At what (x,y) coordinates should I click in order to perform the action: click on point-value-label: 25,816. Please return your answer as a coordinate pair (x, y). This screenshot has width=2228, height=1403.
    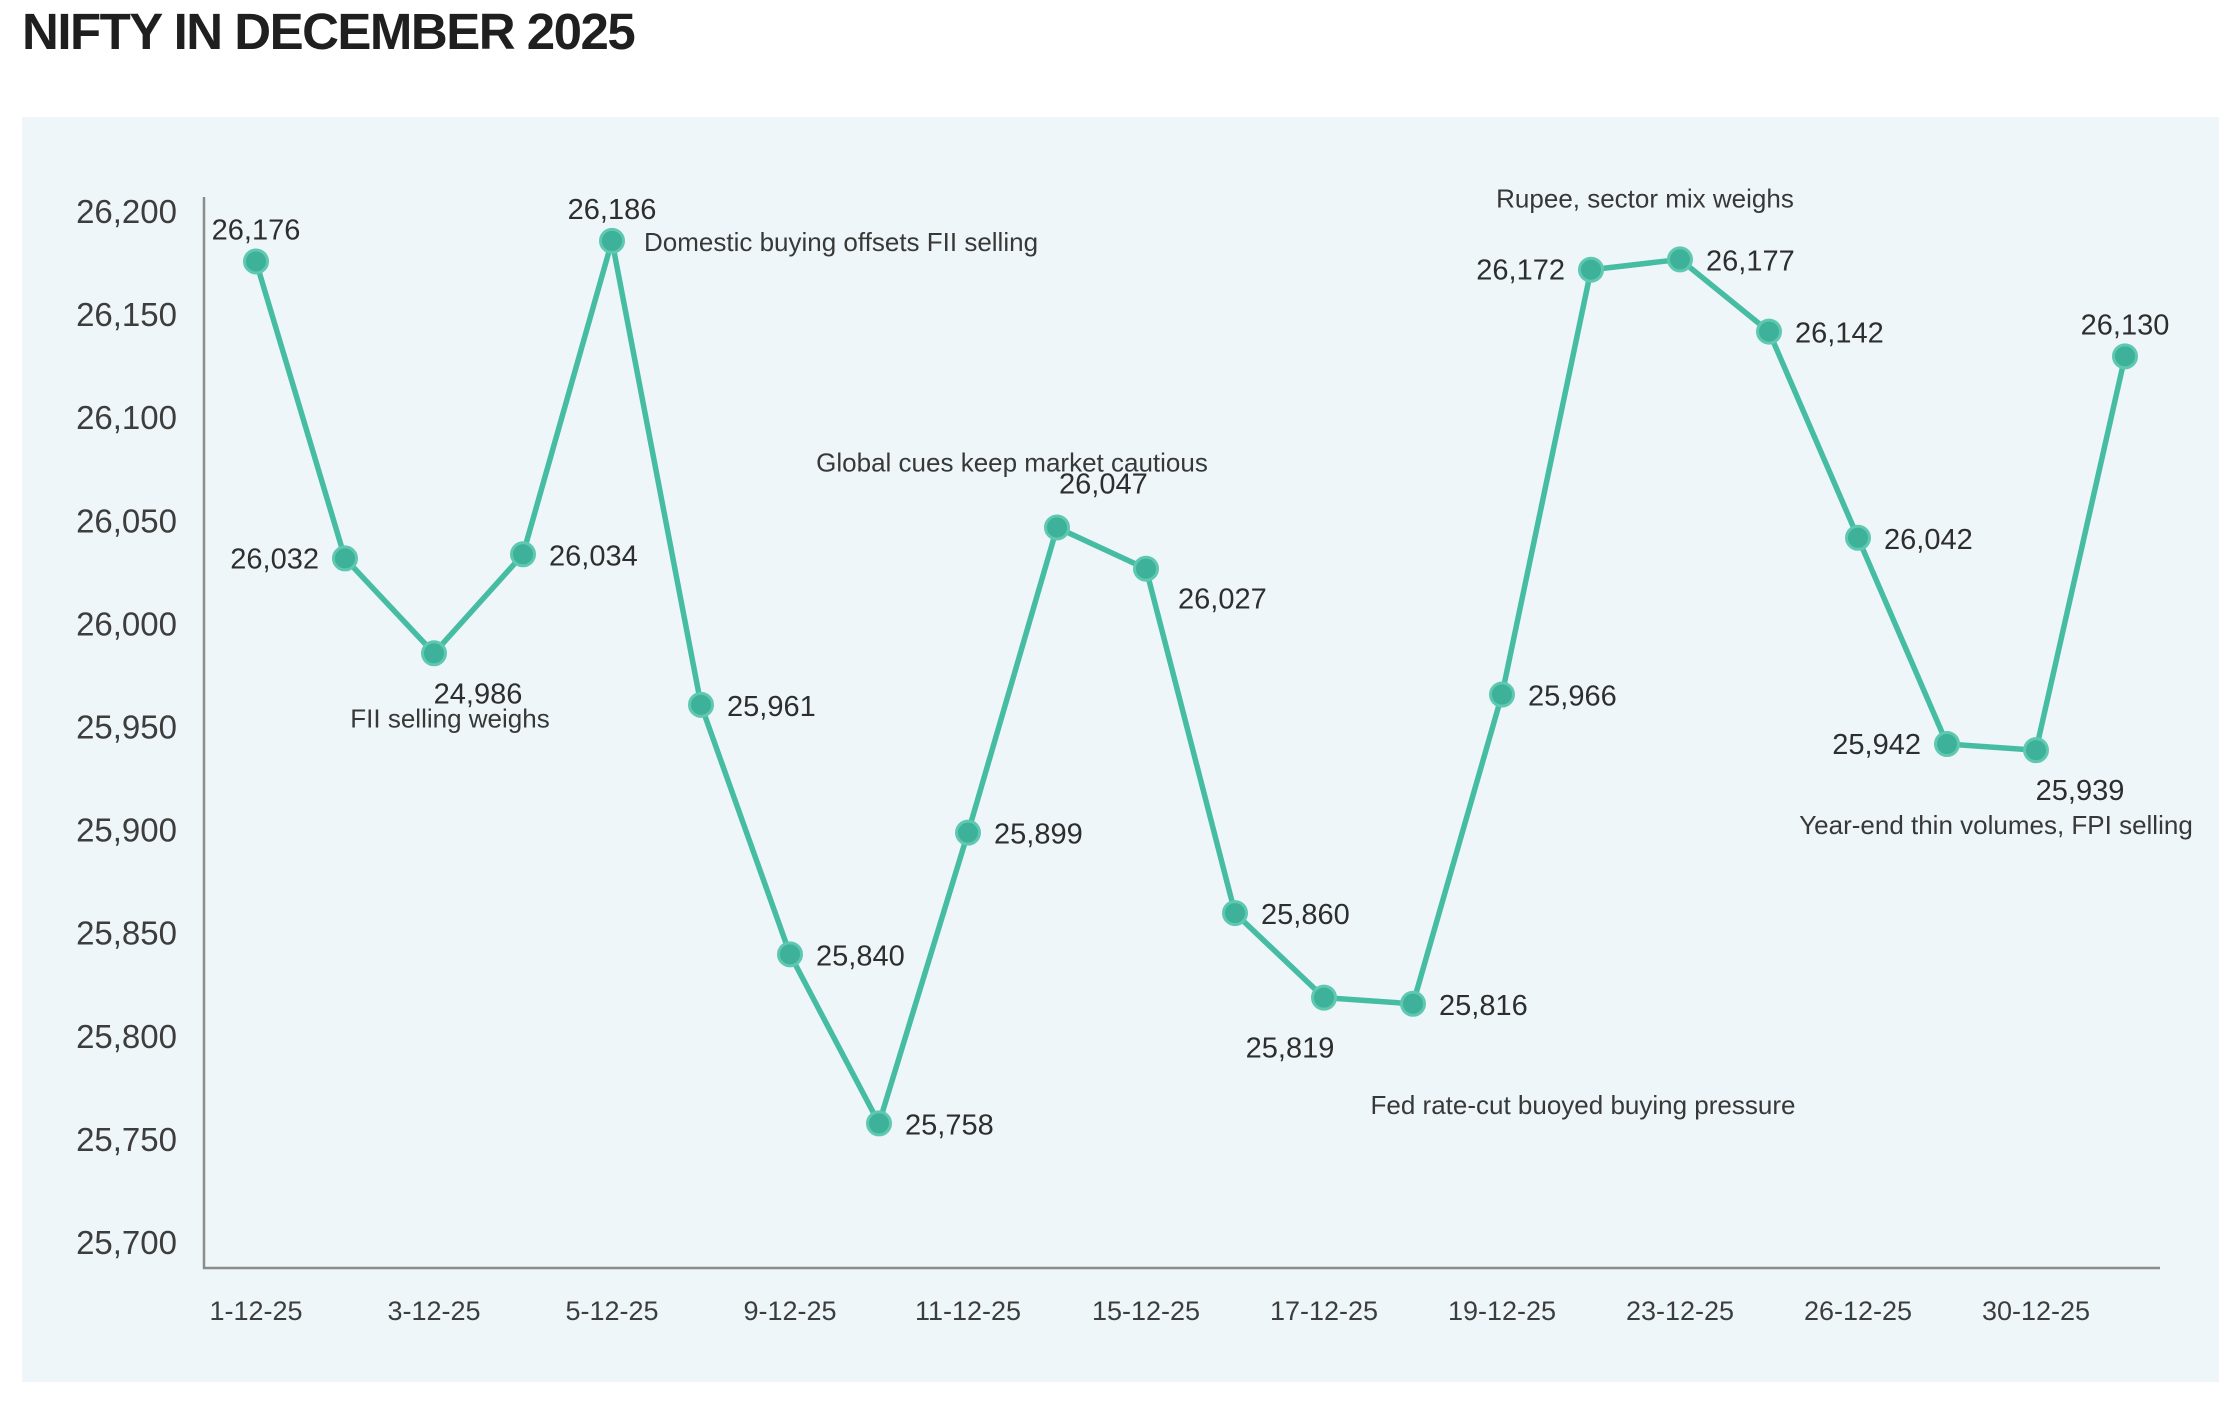
    Looking at the image, I should click on (1483, 1006).